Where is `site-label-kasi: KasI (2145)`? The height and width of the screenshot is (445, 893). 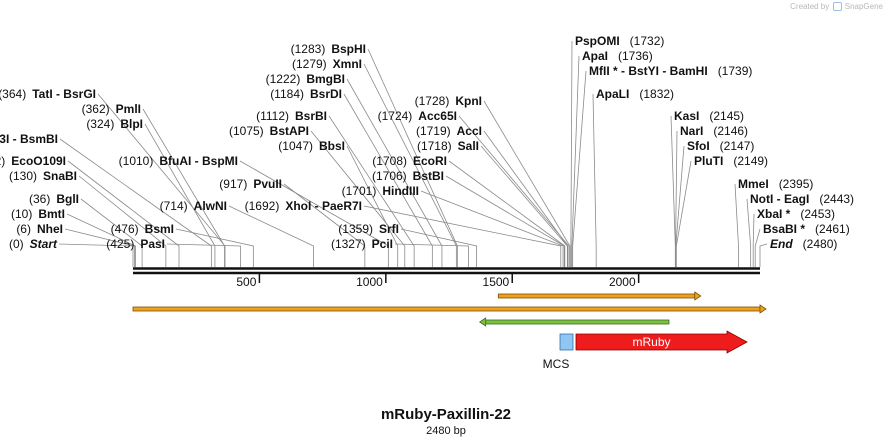 site-label-kasi: KasI (2145) is located at coordinates (709, 116).